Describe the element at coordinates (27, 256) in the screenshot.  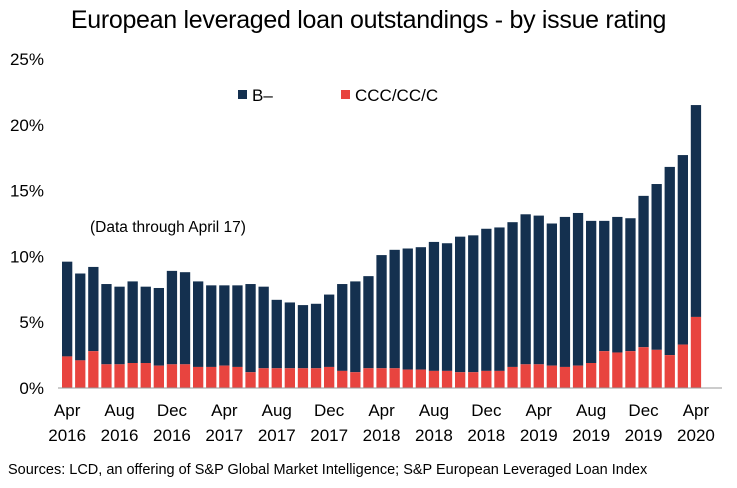
I see `y-tick-label: 10%` at that location.